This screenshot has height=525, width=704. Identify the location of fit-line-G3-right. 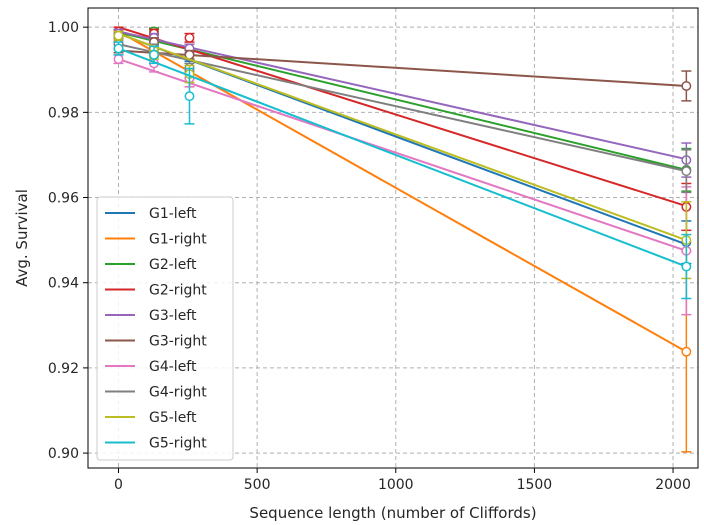
(402, 68).